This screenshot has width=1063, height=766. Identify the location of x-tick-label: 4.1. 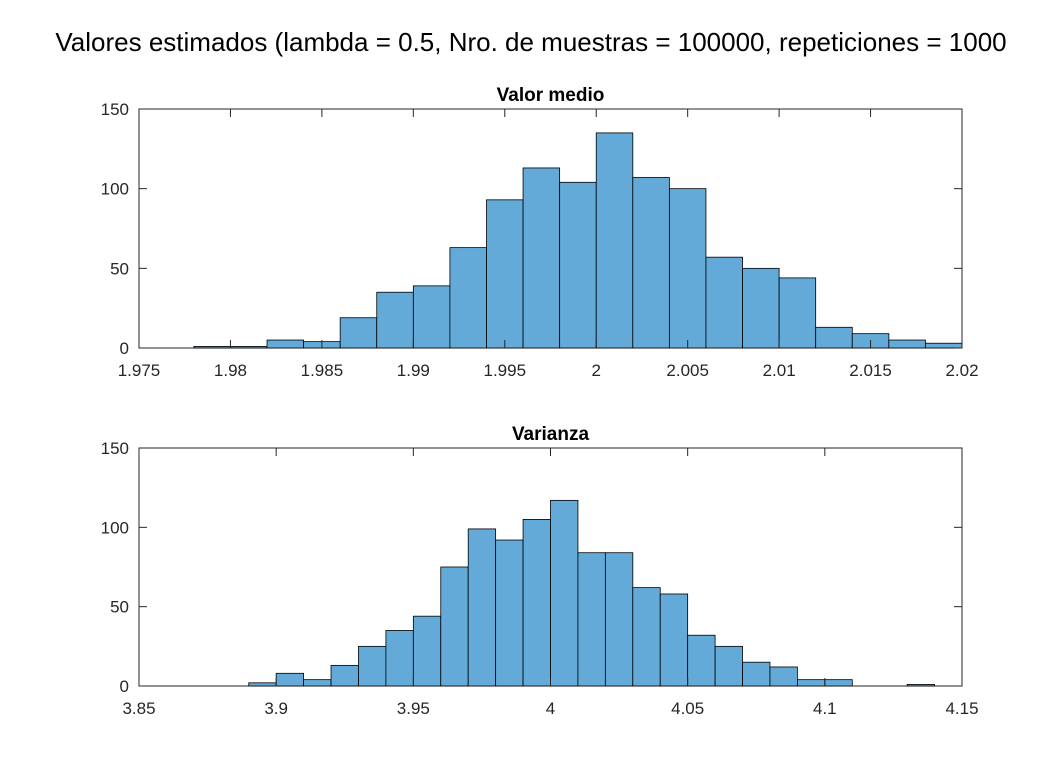
(825, 708).